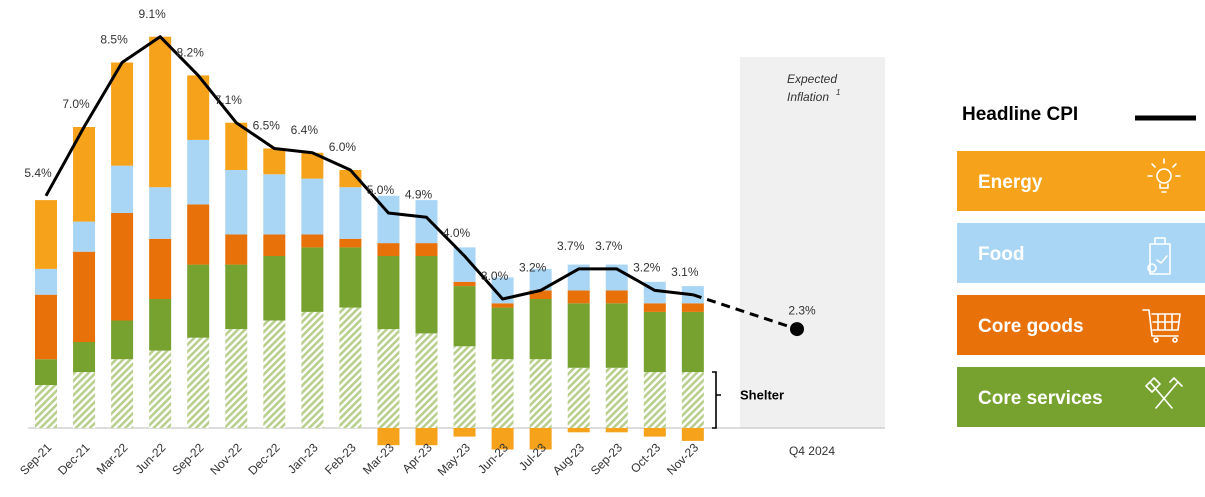  I want to click on data-label: 6.4%, so click(305, 130).